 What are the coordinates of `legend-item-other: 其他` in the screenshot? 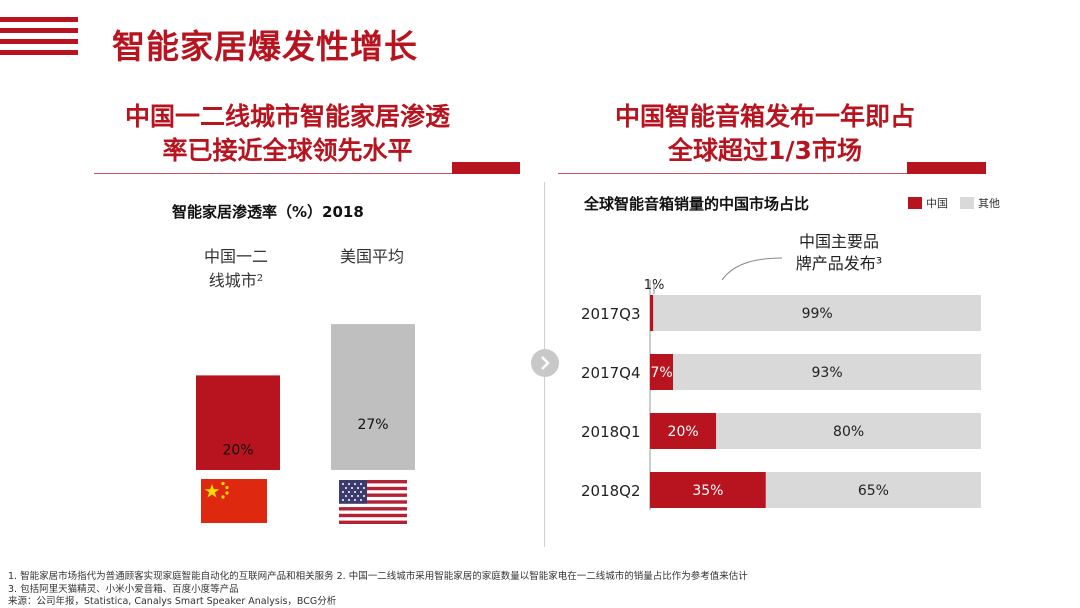 It's located at (980, 203).